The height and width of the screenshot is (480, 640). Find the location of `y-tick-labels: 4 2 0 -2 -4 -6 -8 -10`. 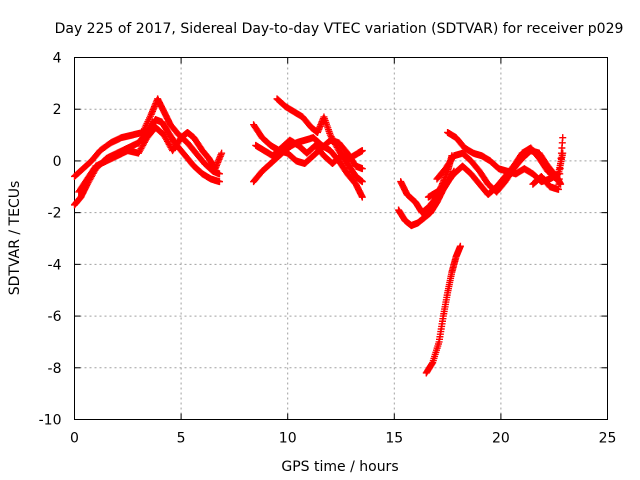

y-tick-labels: 4 2 0 -2 -4 -6 -8 -10 is located at coordinates (50, 240).